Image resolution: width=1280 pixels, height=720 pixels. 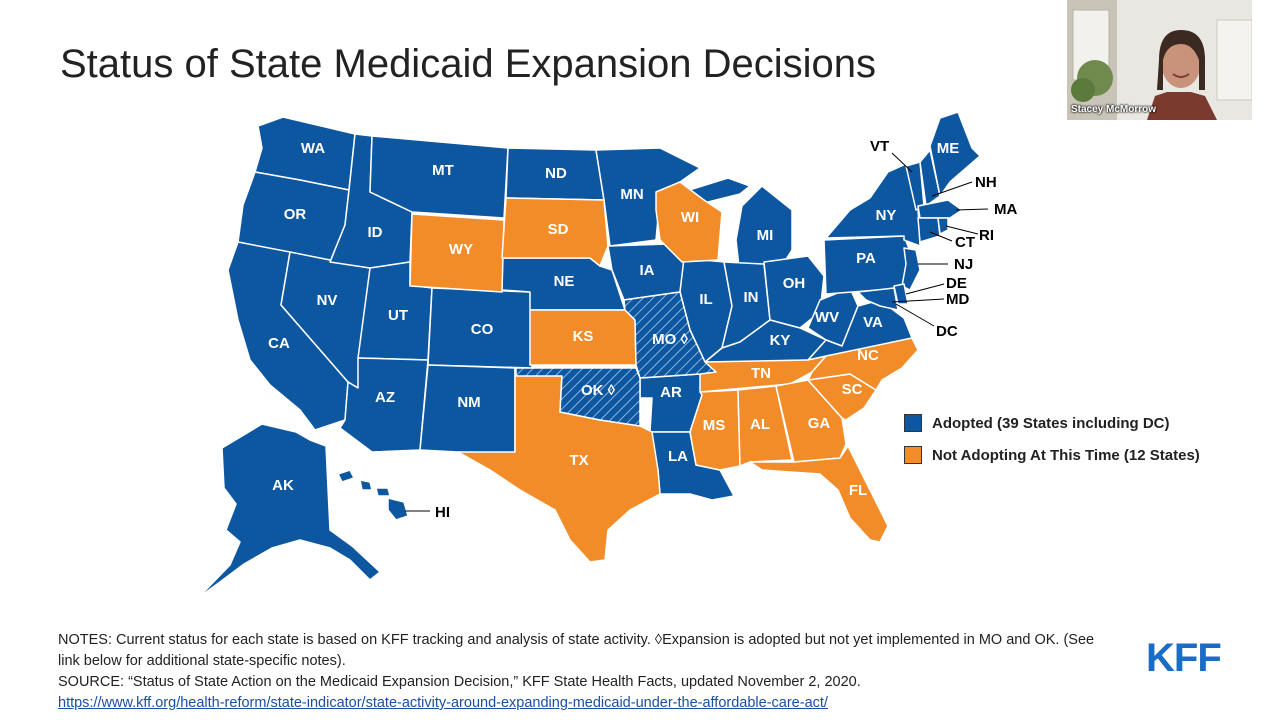 What do you see at coordinates (373, 495) in the screenshot?
I see `state-hi` at bounding box center [373, 495].